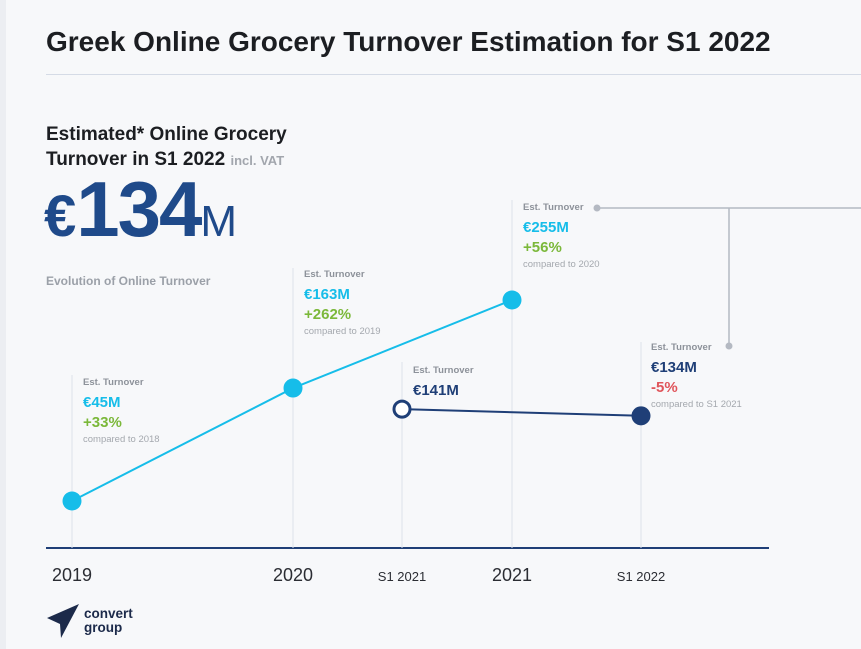 The width and height of the screenshot is (861, 649). Describe the element at coordinates (402, 409) in the screenshot. I see `point-s1-2021` at that location.